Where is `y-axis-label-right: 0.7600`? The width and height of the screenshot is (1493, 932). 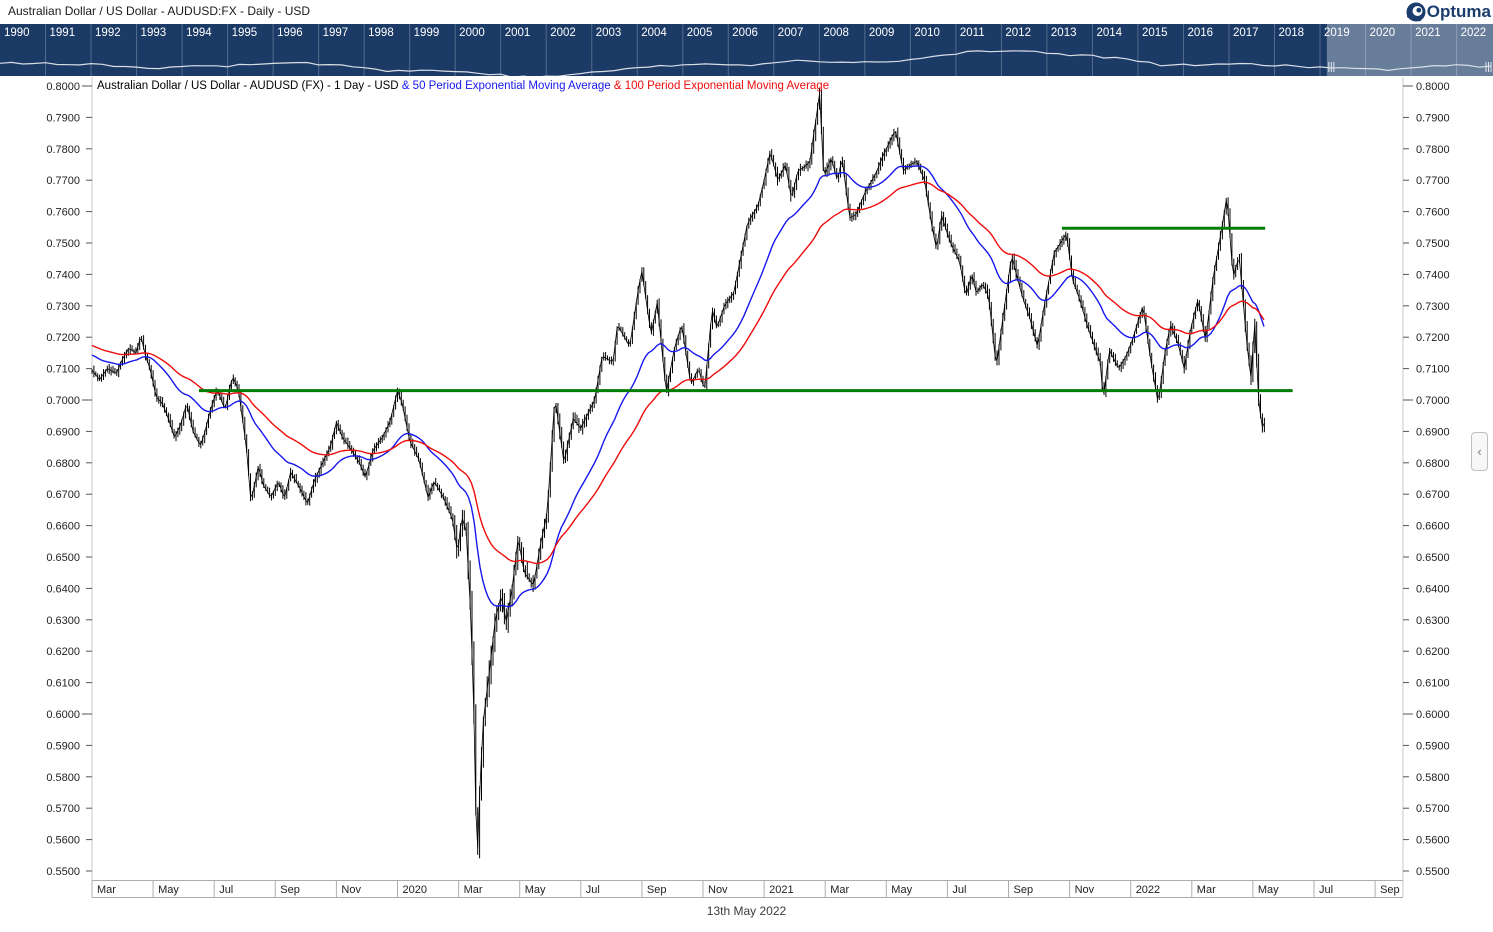 y-axis-label-right: 0.7600 is located at coordinates (1433, 213).